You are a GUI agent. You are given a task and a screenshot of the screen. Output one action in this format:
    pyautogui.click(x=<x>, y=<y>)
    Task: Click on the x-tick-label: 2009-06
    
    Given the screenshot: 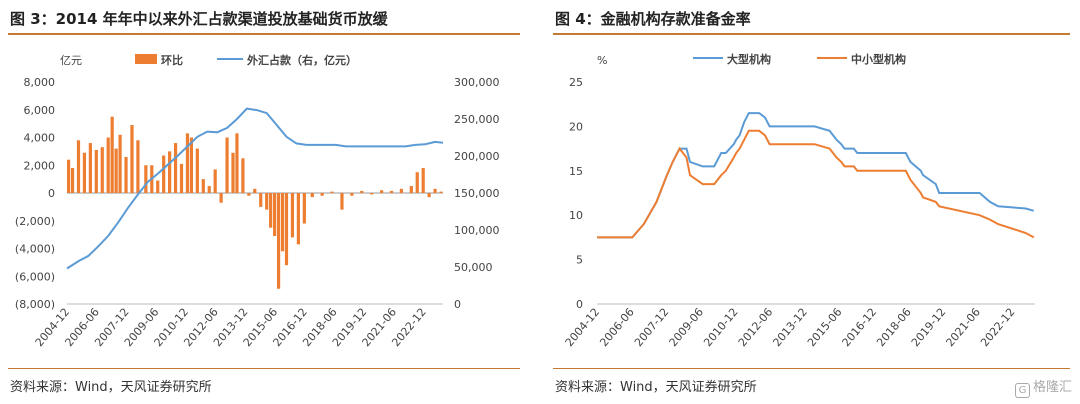 What is the action you would take?
    pyautogui.click(x=687, y=328)
    